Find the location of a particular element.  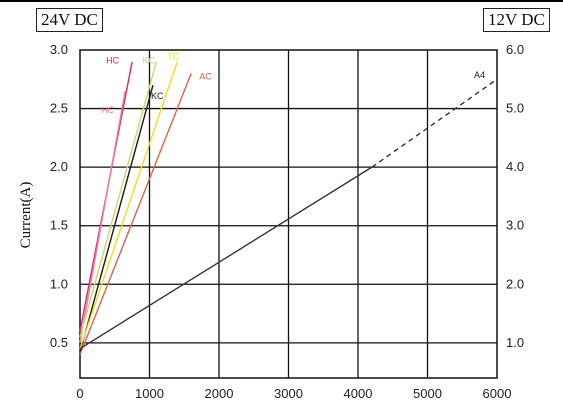

left-voltage-label: 24V DC is located at coordinates (69, 20).